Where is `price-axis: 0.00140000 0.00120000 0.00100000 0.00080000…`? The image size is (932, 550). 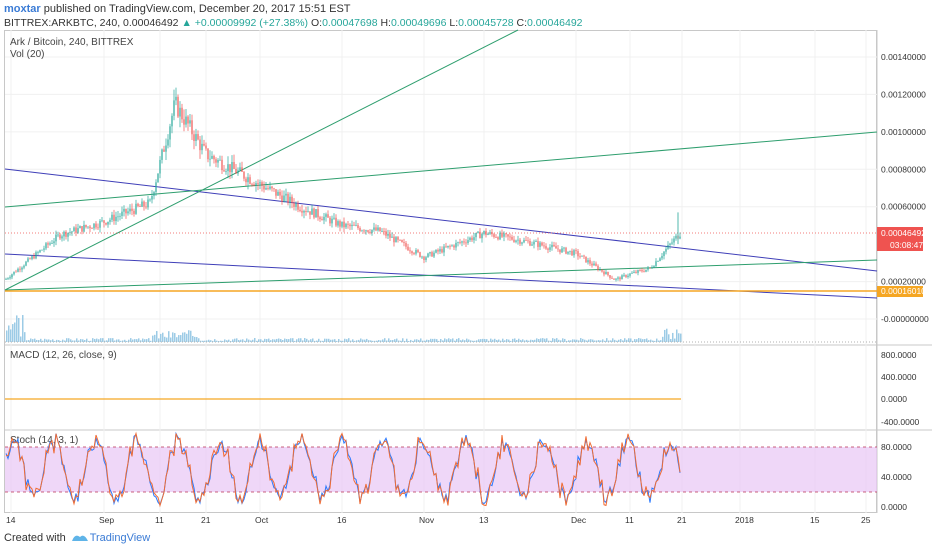 price-axis: 0.00140000 0.00120000 0.00100000 0.00080000… is located at coordinates (905, 188).